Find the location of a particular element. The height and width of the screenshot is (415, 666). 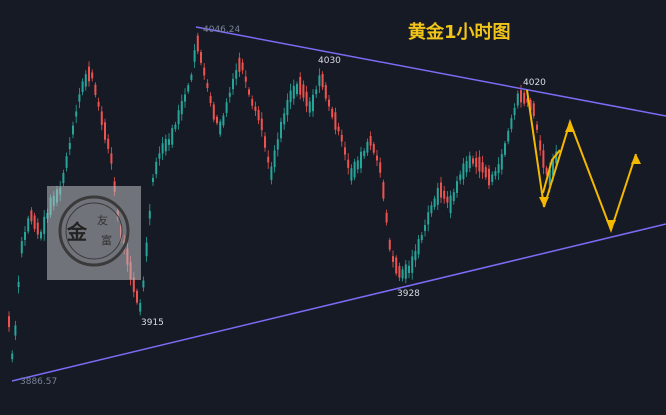

chart-title: 黄金1小时图 is located at coordinates (459, 32).